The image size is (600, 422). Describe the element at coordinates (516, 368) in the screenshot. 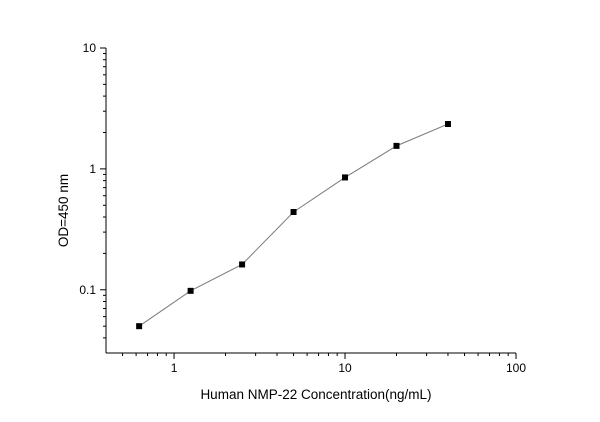

I see `x-tick-label: 100` at that location.